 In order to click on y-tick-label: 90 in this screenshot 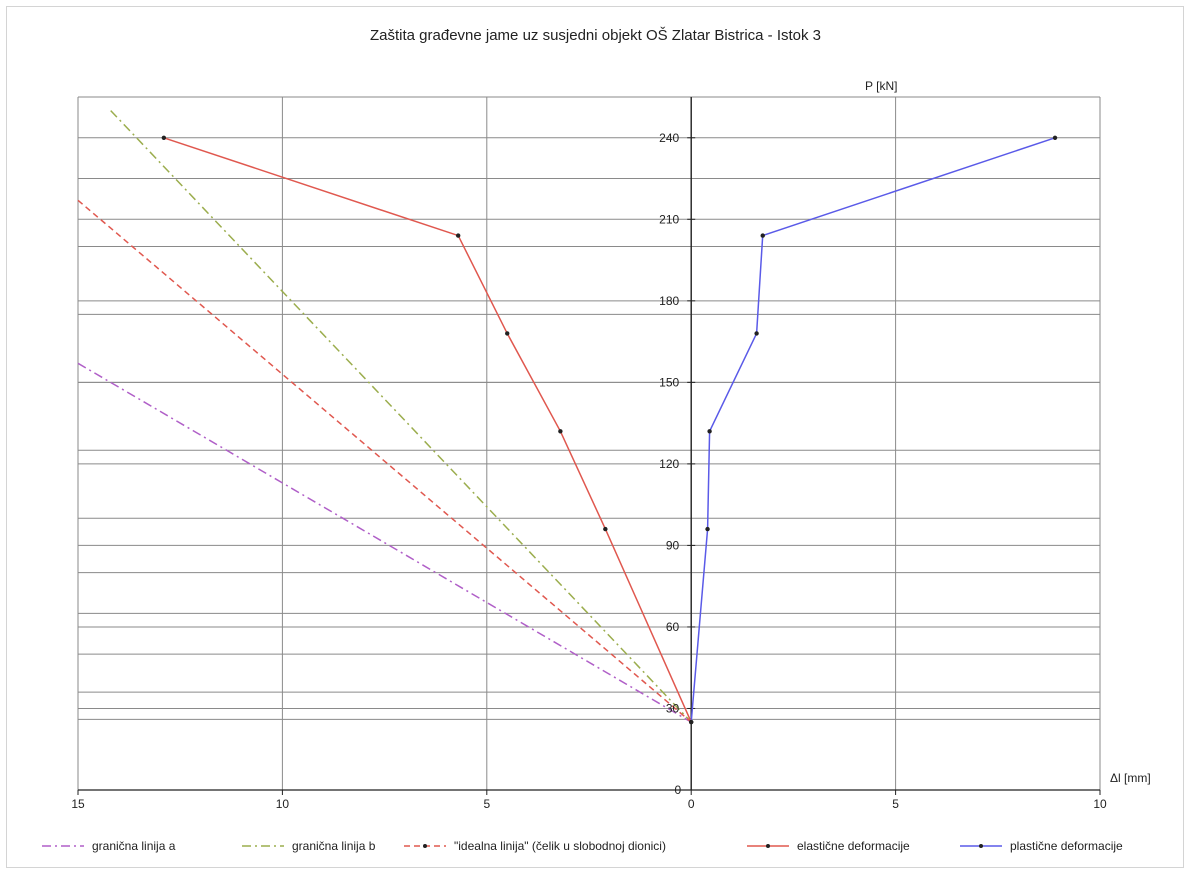, I will do `click(673, 545)`.